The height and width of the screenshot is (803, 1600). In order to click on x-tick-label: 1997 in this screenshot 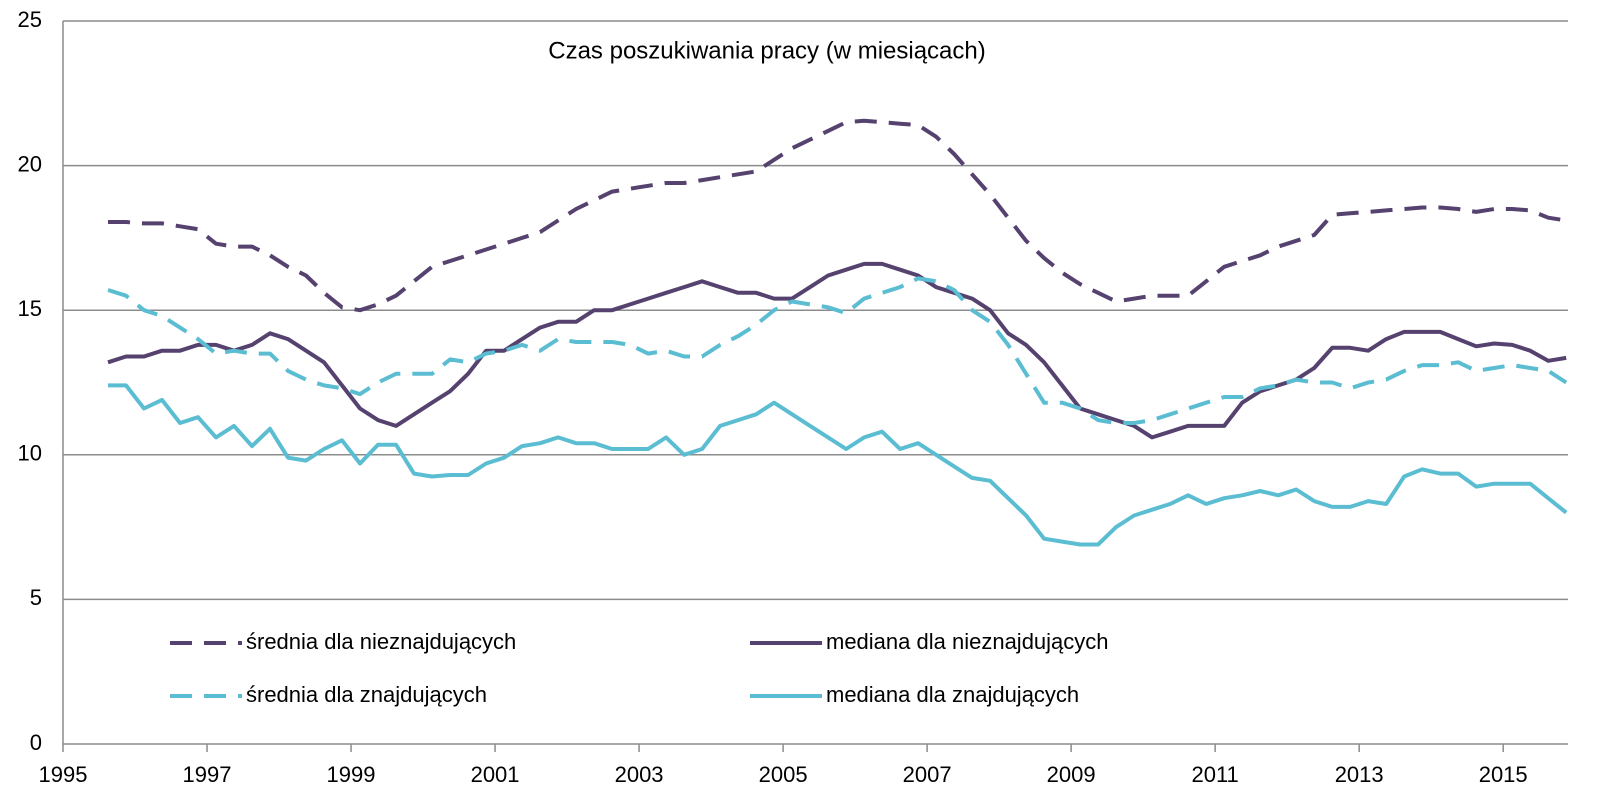, I will do `click(207, 774)`.